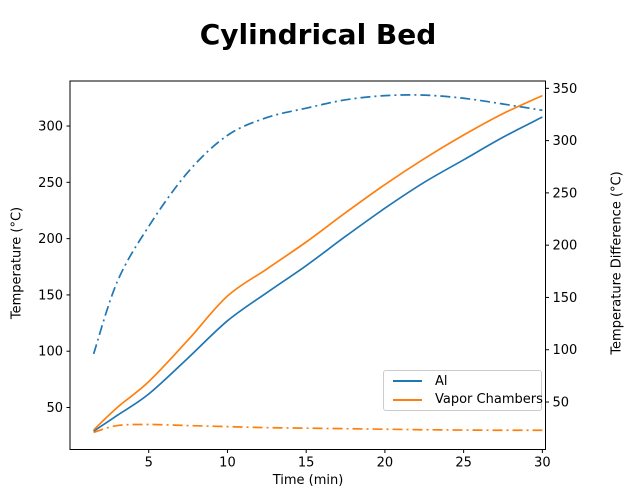 This screenshot has width=636, height=502. I want to click on right-y-tick-label: 50, so click(561, 403).